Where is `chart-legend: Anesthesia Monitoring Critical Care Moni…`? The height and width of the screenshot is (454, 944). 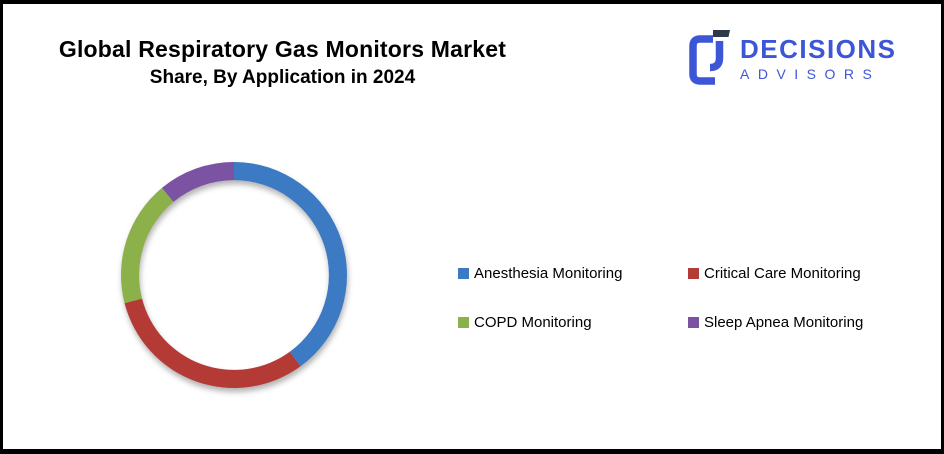
chart-legend: Anesthesia Monitoring Critical Care Moni… is located at coordinates (660, 298).